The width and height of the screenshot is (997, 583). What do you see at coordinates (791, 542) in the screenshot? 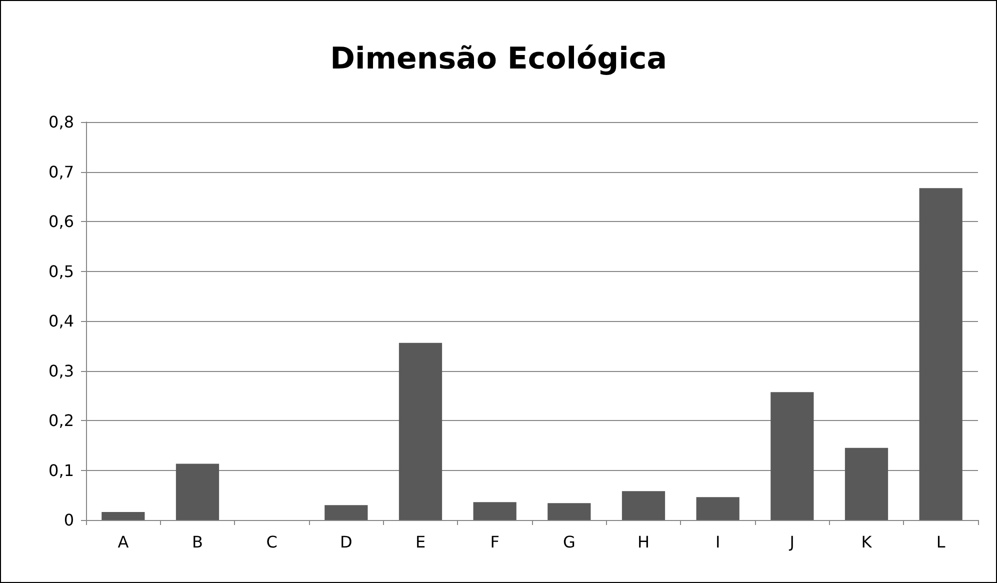
I see `x-tick-label: J` at bounding box center [791, 542].